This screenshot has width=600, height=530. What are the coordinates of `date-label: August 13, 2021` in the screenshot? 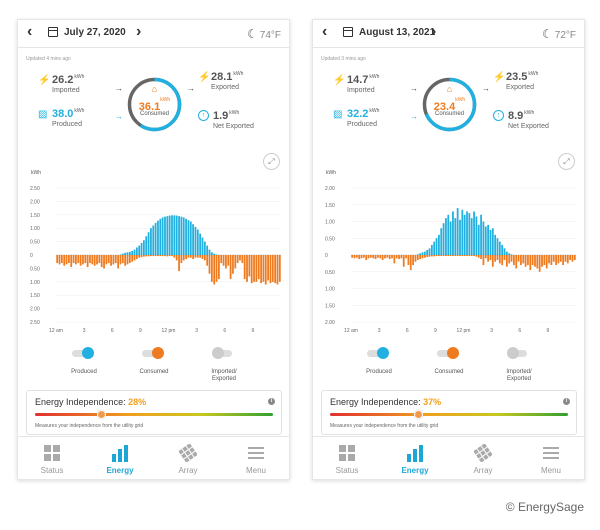 It's located at (397, 32).